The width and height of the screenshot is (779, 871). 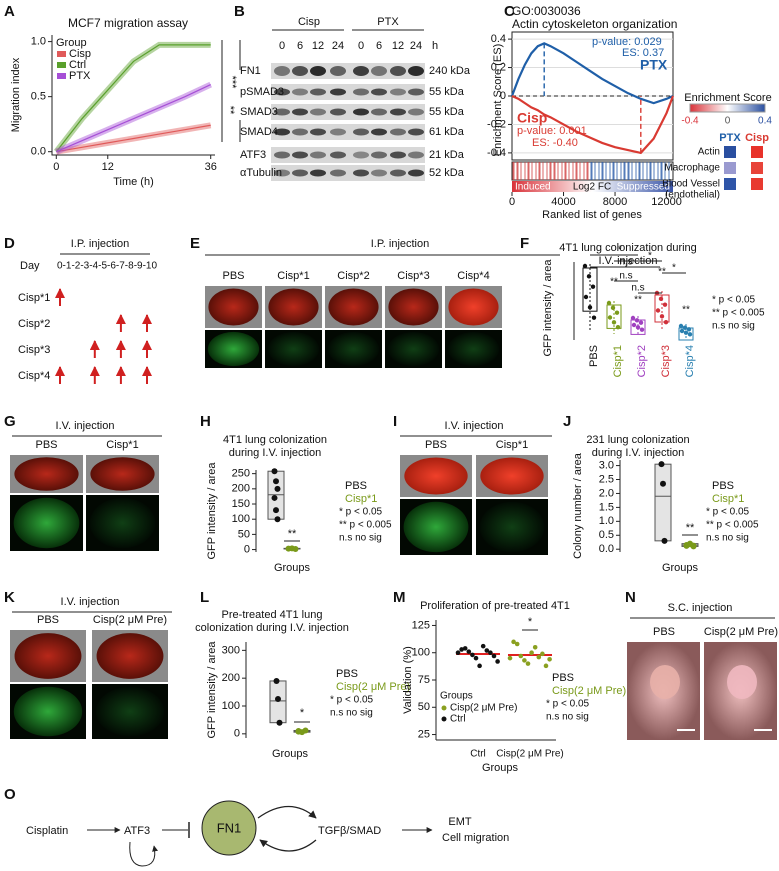 I want to click on y-tick-label: 100, so click(x=231, y=706).